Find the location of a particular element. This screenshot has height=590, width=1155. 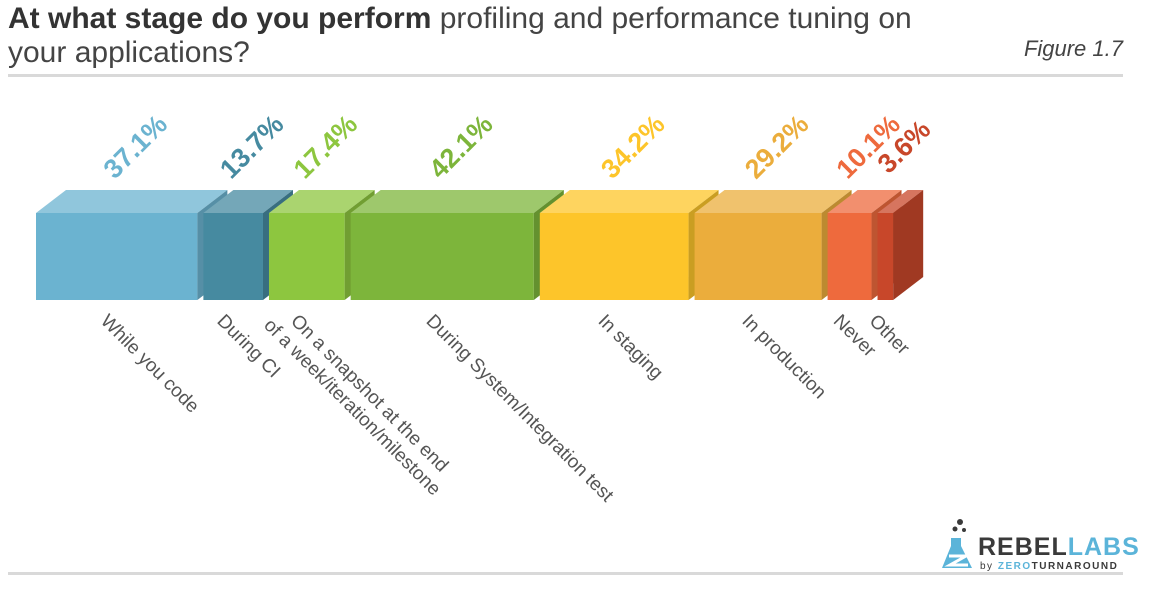

logo-by: by is located at coordinates (989, 566).